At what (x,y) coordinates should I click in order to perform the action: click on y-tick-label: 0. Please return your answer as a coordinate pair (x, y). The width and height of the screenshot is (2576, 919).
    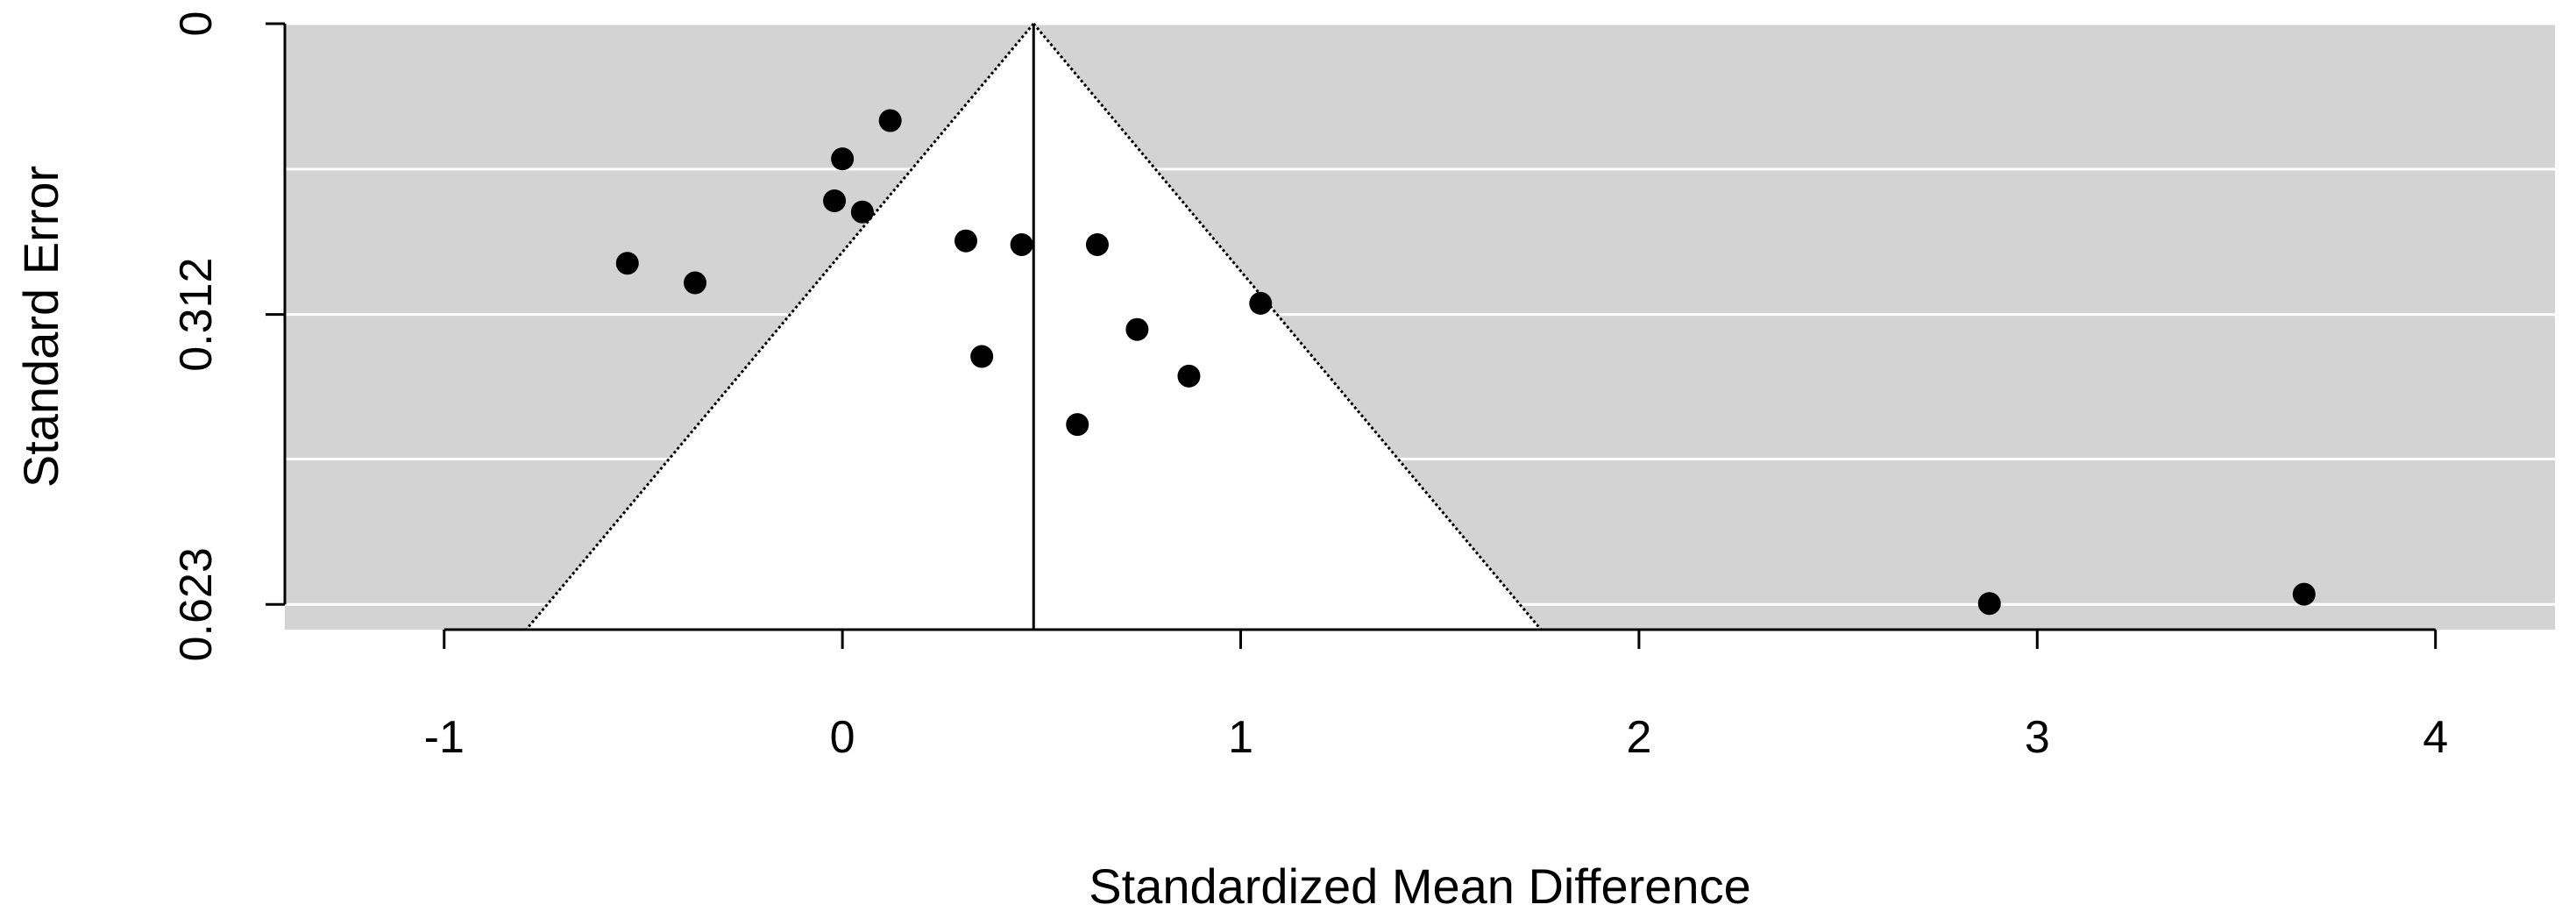
    Looking at the image, I should click on (196, 24).